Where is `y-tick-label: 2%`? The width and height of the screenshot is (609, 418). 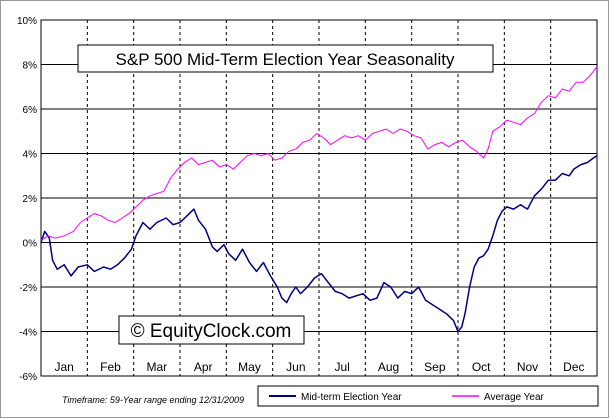 y-tick-label: 2% is located at coordinates (30, 199).